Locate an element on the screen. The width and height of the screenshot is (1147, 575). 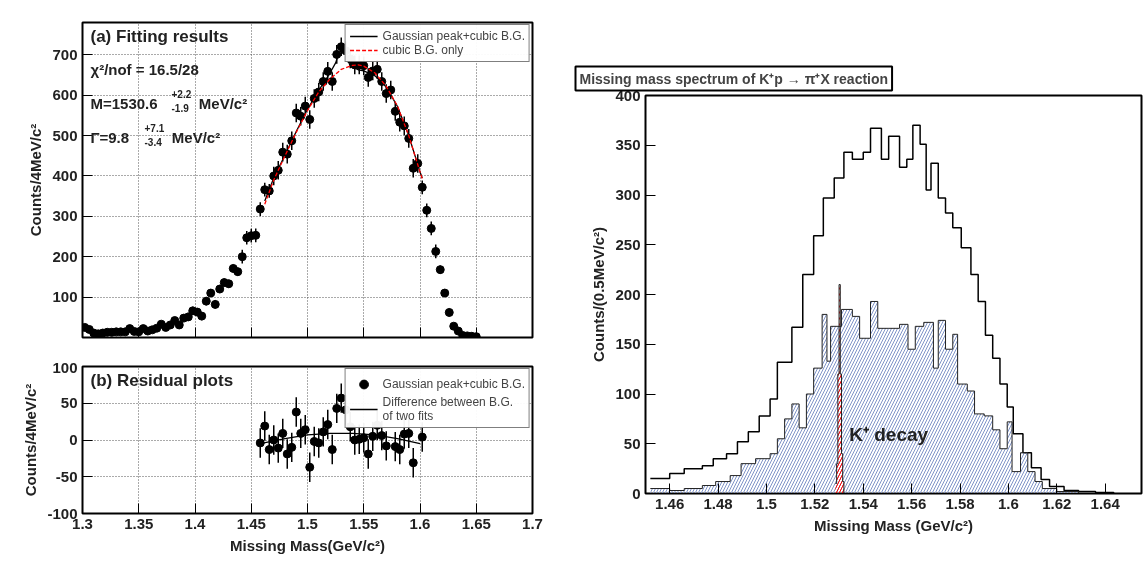
x-axis-title: Missing Mass (GeV/c²) is located at coordinates (893, 525).